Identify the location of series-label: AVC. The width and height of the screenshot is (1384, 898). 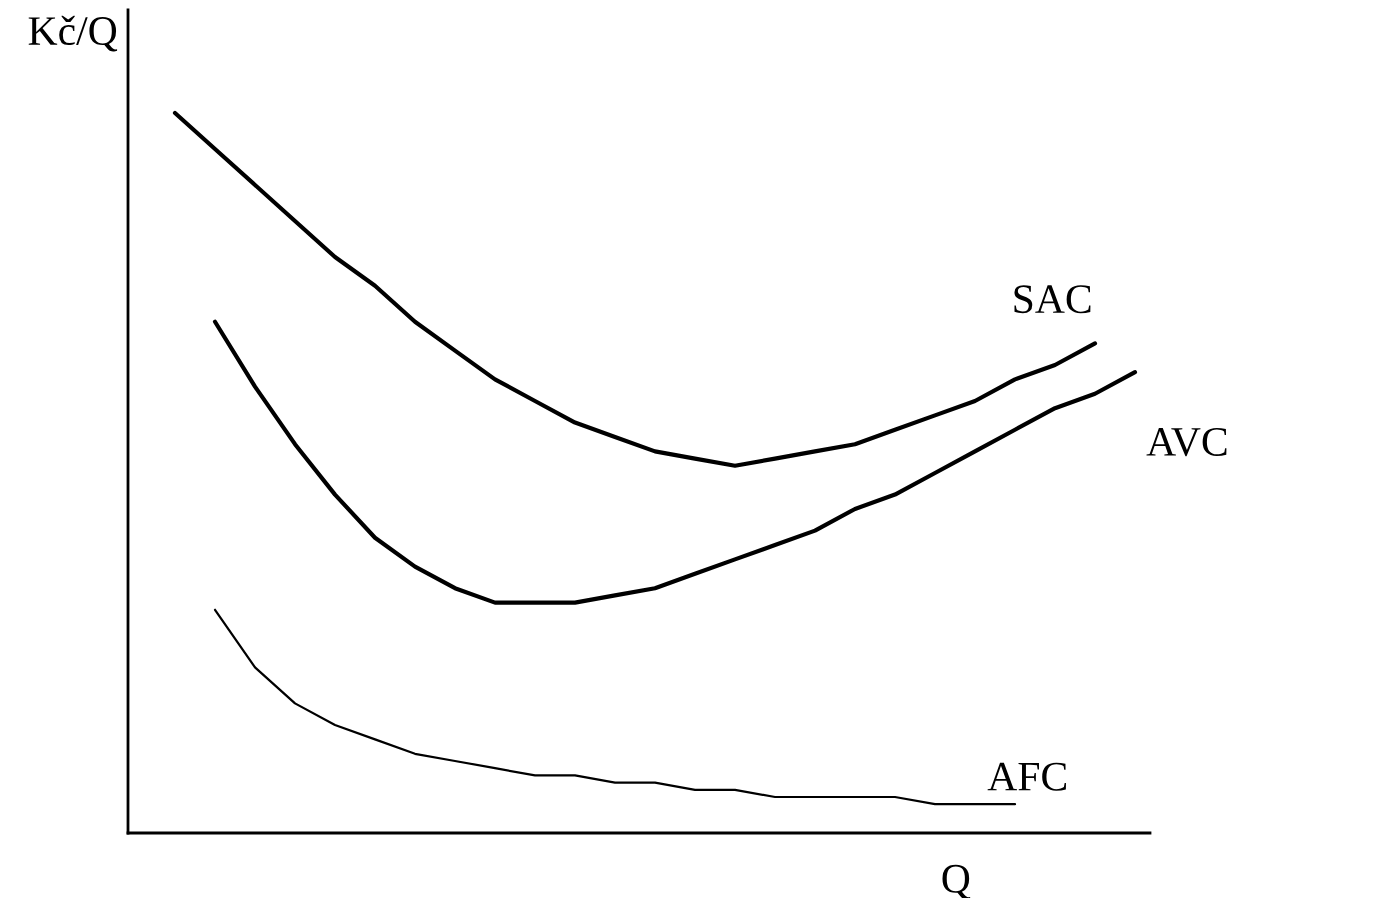
(1186, 442).